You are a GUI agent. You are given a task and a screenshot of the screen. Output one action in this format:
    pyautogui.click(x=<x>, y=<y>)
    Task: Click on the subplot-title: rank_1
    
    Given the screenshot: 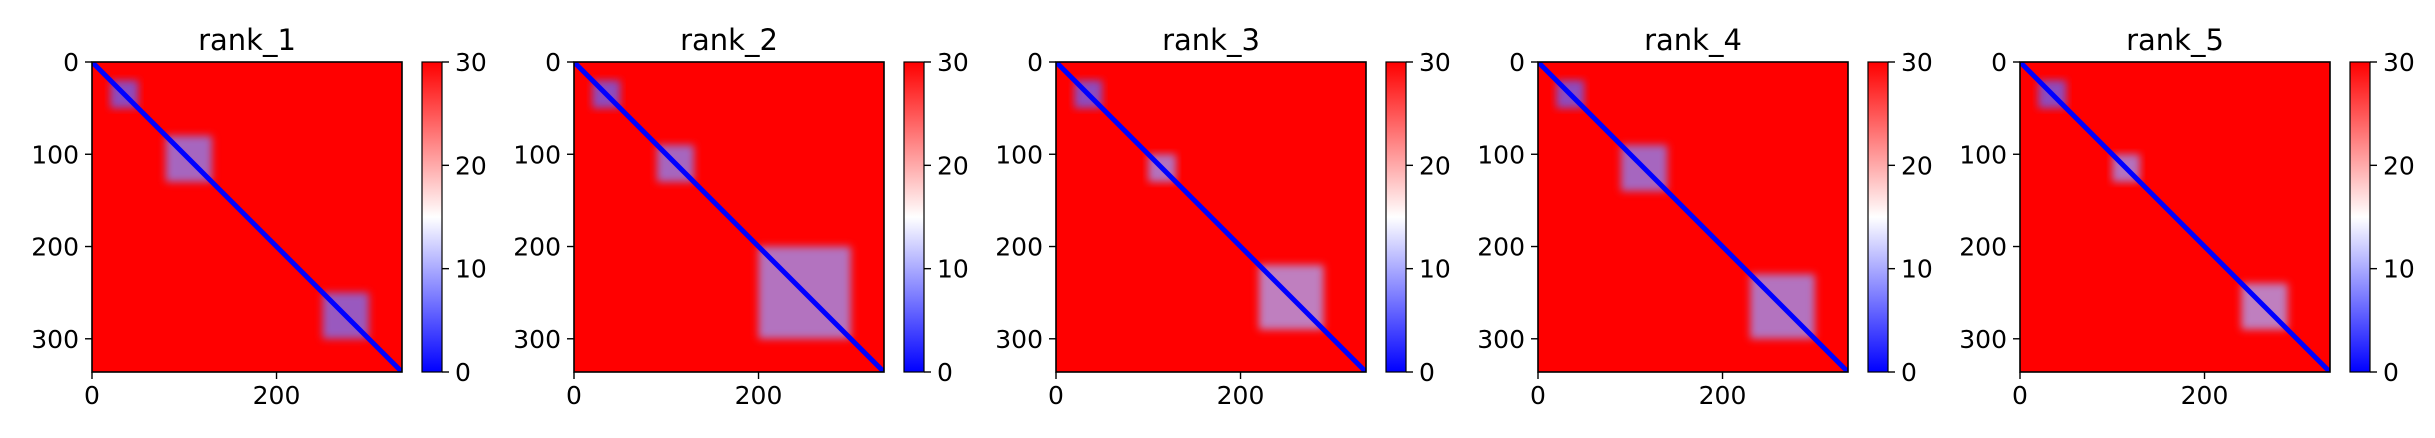 What is the action you would take?
    pyautogui.click(x=247, y=40)
    